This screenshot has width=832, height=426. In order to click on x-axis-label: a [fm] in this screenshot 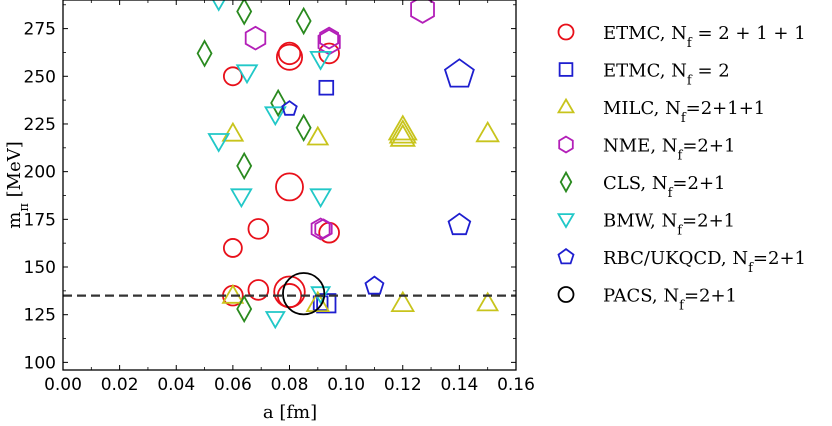, I will do `click(290, 412)`.